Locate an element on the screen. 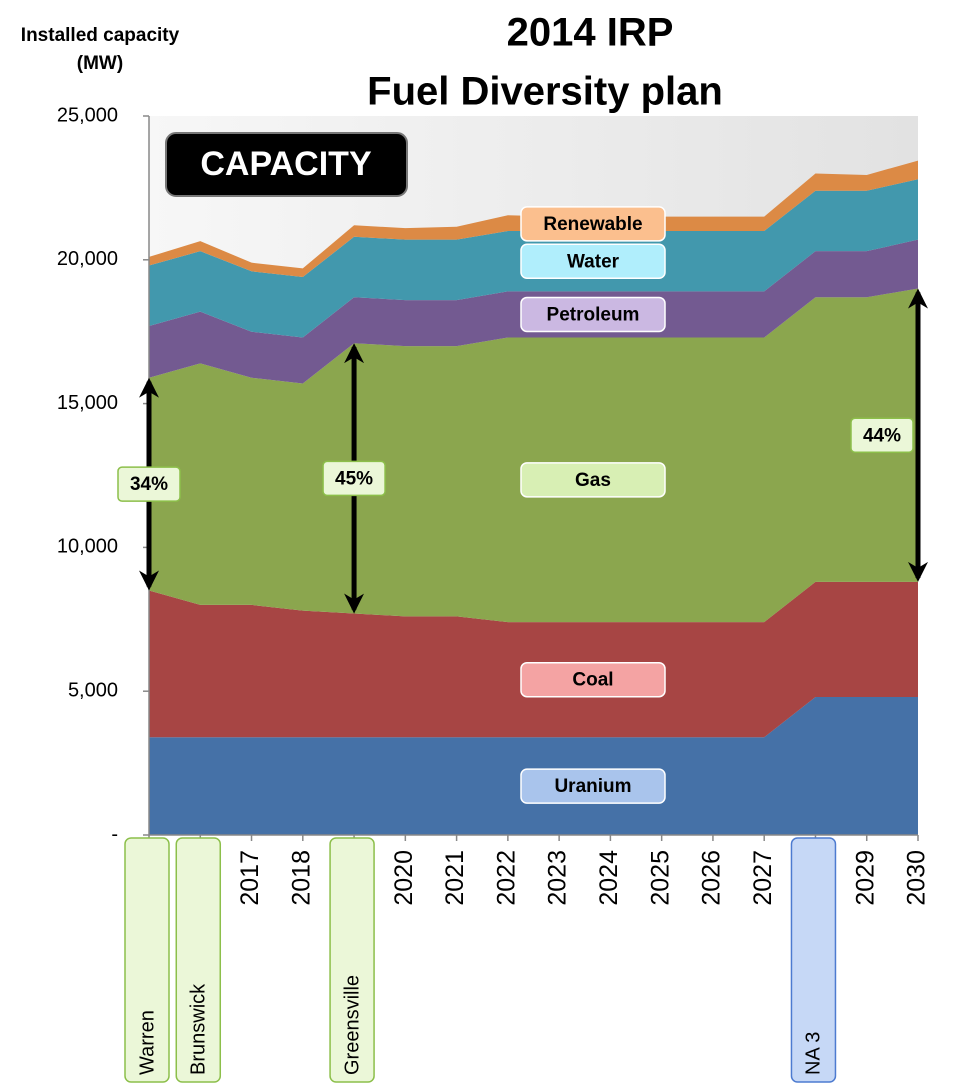 The width and height of the screenshot is (961, 1088). event-label: Warren is located at coordinates (147, 1042).